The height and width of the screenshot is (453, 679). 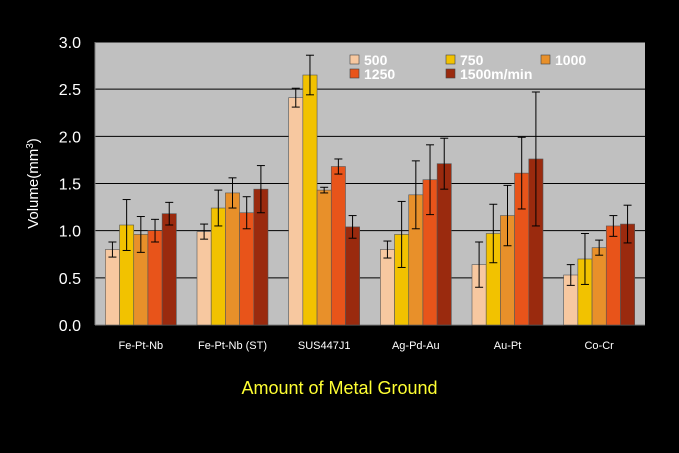 What do you see at coordinates (508, 346) in the screenshot?
I see `x-tick-label: Au-Pt` at bounding box center [508, 346].